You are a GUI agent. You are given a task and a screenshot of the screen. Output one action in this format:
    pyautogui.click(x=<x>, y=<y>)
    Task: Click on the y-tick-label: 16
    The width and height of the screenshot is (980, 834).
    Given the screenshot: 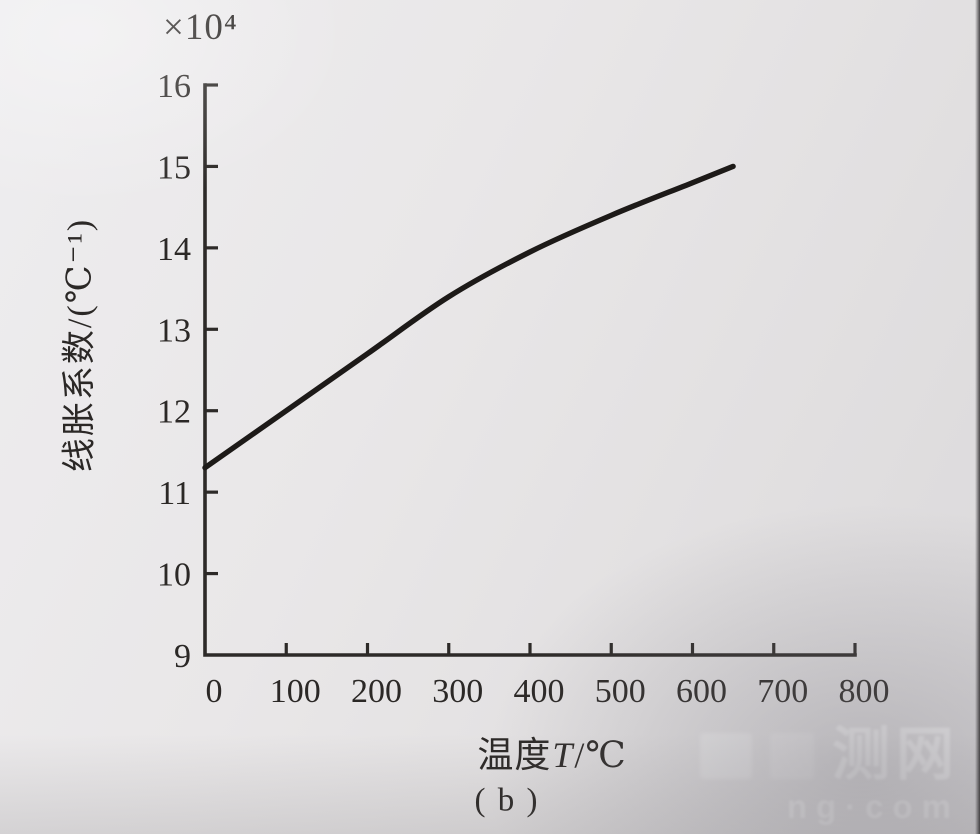 What is the action you would take?
    pyautogui.click(x=174, y=86)
    